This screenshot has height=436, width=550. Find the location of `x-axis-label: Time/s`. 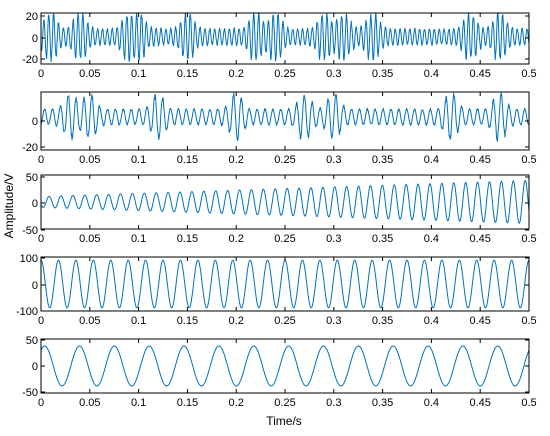

x-axis-label: Time/s is located at coordinates (284, 421).